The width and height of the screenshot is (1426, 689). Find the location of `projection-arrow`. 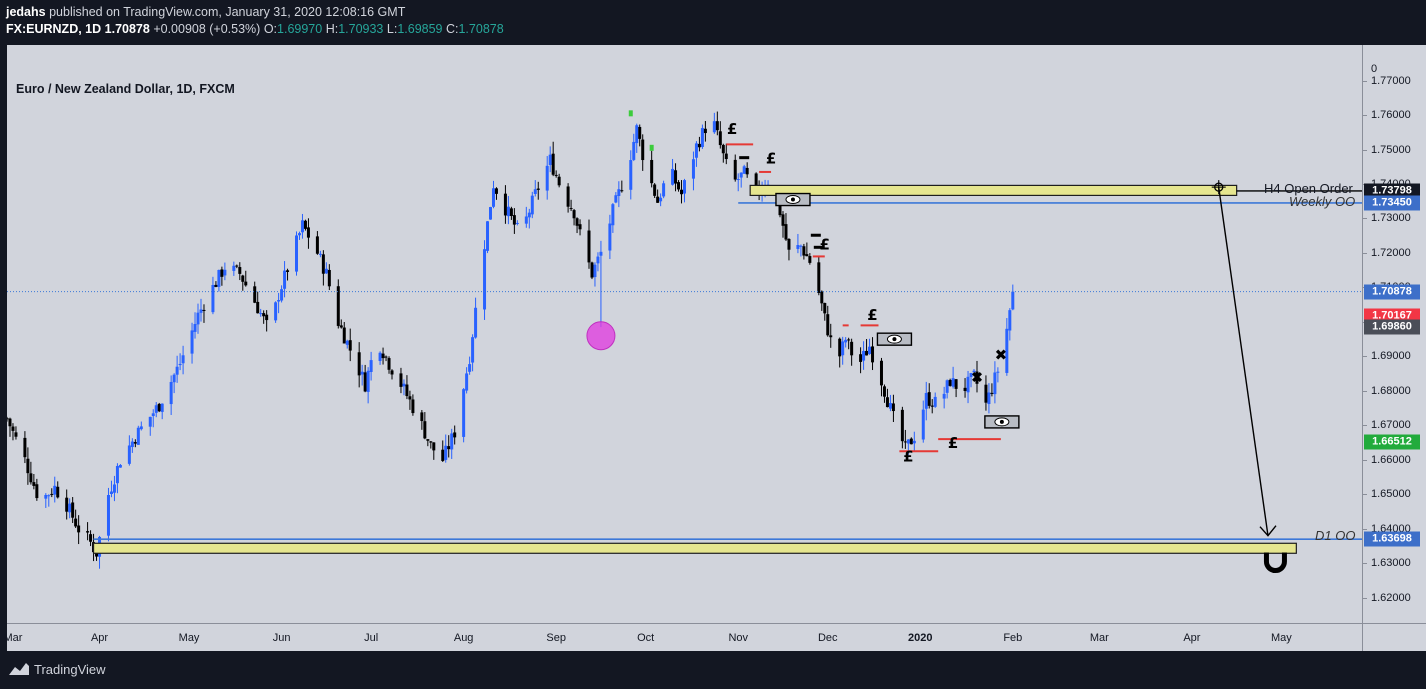

projection-arrow is located at coordinates (1243, 361).